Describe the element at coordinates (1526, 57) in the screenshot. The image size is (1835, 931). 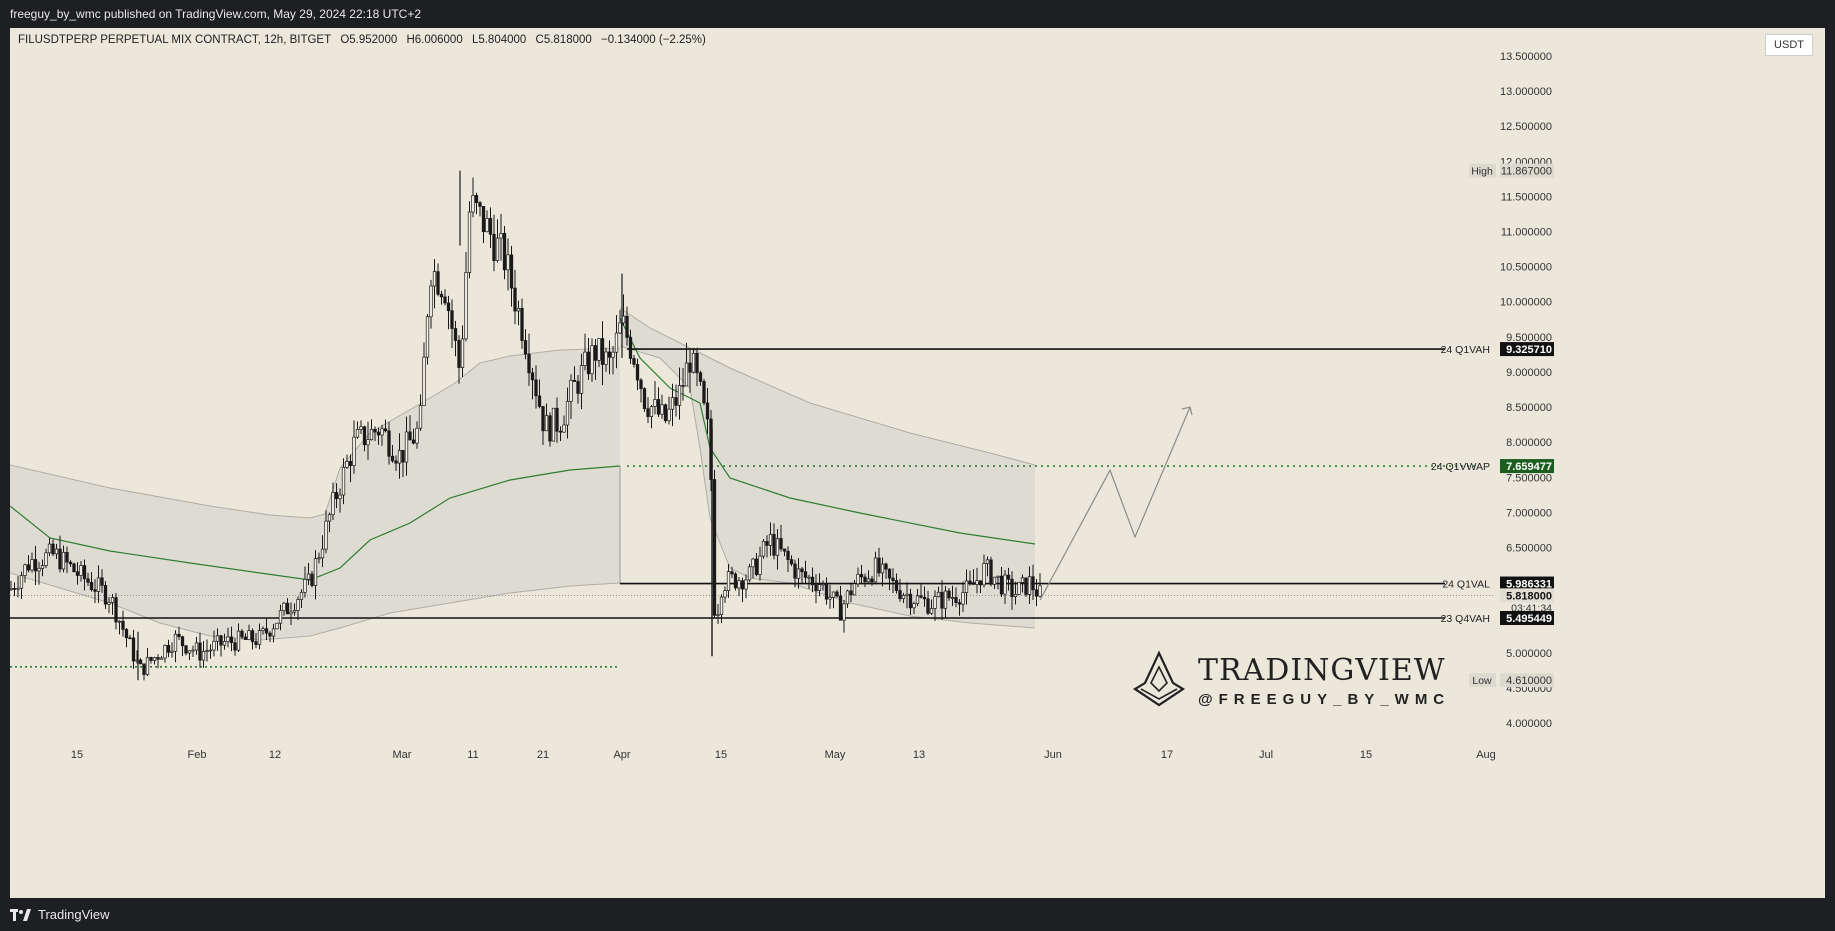
I see `y-tick-label: 13.500000` at that location.